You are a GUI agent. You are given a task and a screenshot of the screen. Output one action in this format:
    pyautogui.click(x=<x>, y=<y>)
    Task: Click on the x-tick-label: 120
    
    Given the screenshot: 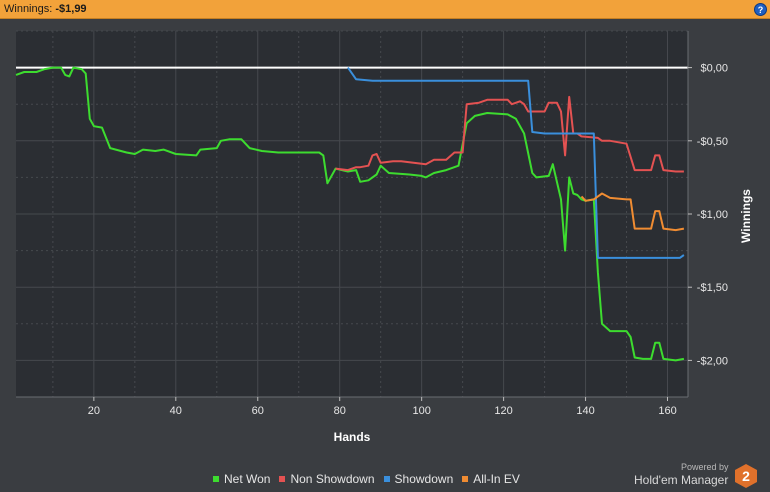 What is the action you would take?
    pyautogui.click(x=503, y=411)
    